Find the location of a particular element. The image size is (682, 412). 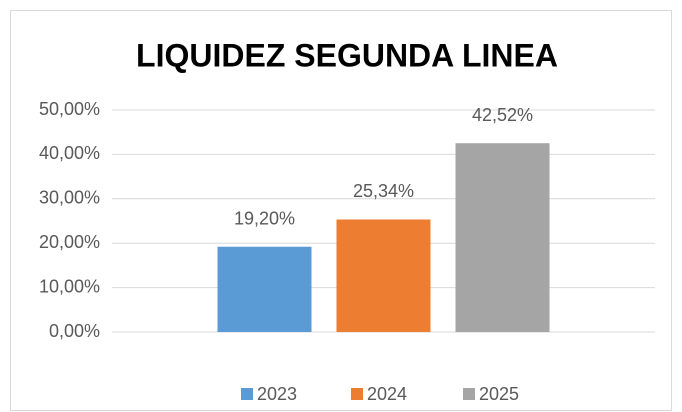

data-label: 42,52% is located at coordinates (502, 115).